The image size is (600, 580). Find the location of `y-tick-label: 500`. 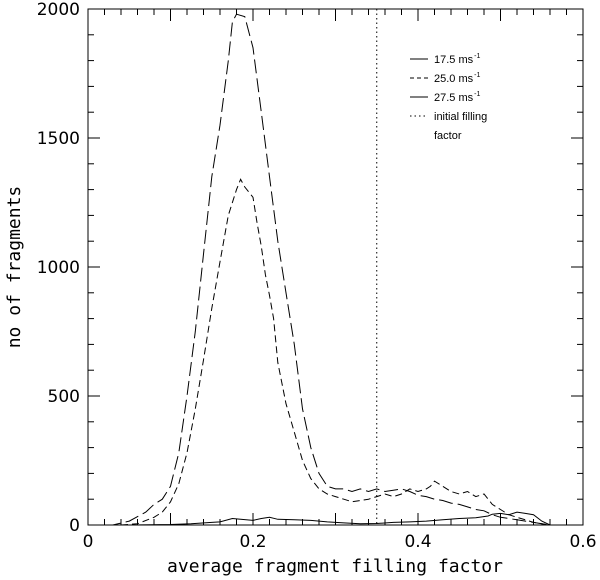

y-tick-label: 500 is located at coordinates (64, 397).